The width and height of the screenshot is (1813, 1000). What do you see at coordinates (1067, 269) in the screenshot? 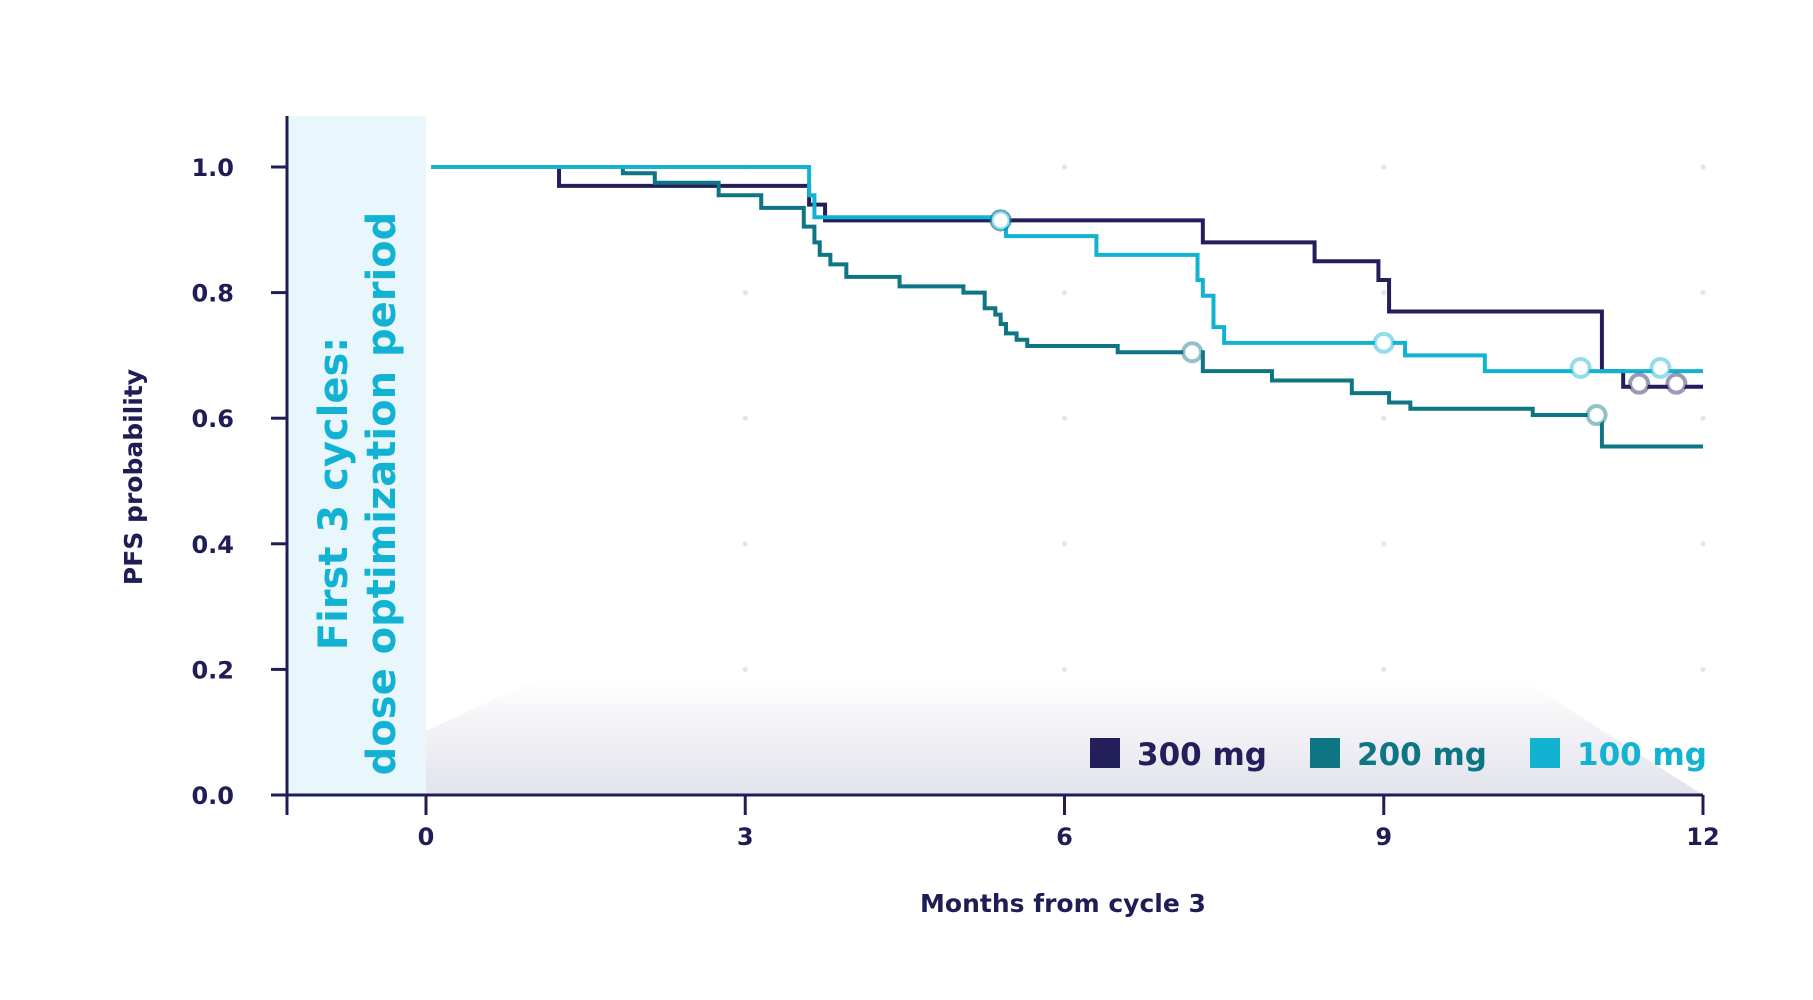
I see `series-line-100-mg` at bounding box center [1067, 269].